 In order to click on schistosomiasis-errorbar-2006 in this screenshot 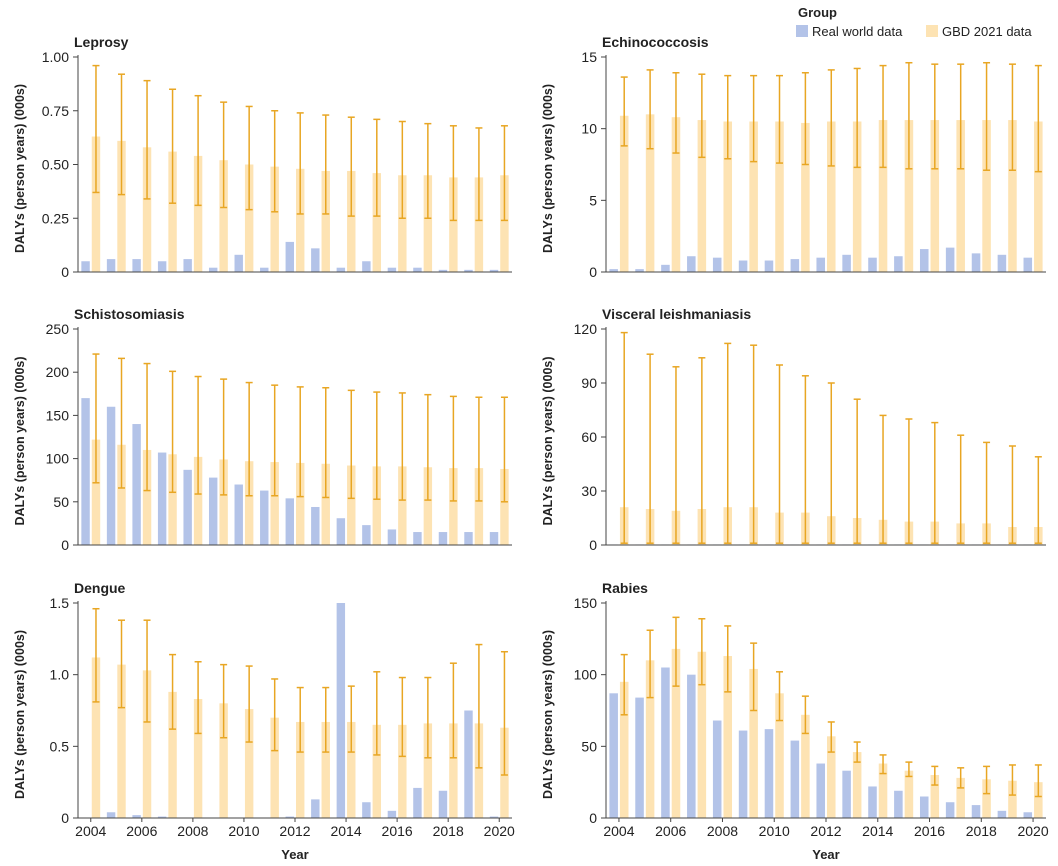, I will do `click(147, 427)`.